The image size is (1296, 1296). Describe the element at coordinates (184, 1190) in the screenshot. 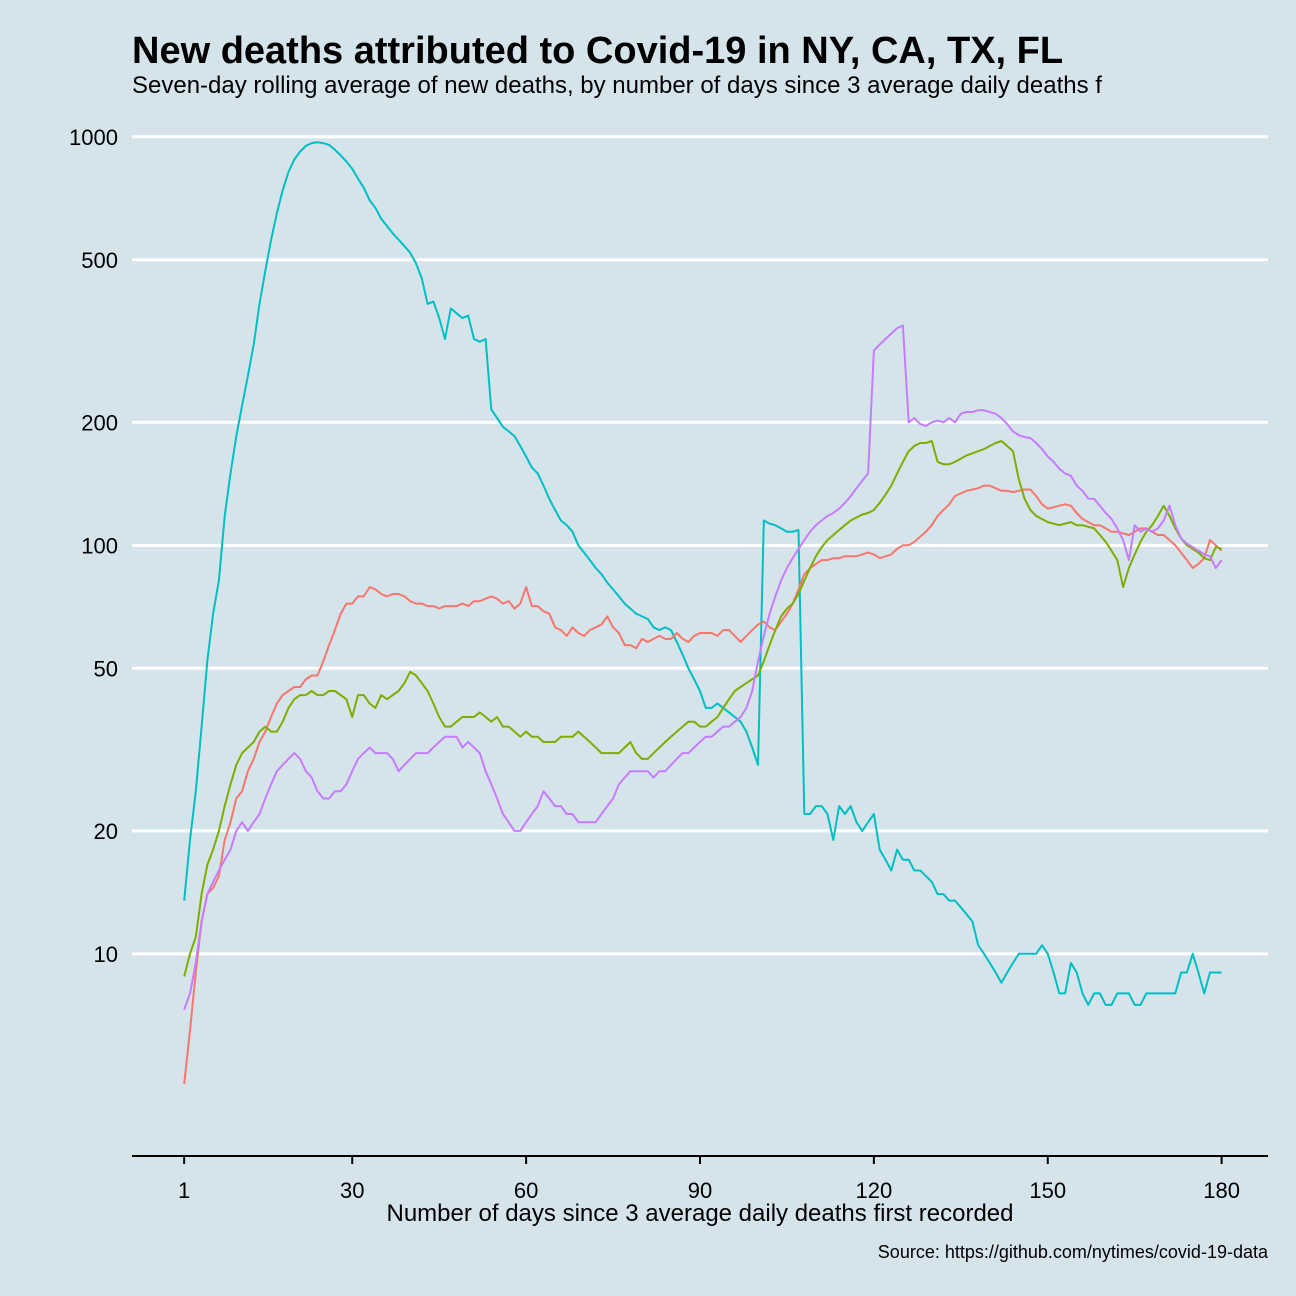

I see `x-tick-label-1: 1` at that location.